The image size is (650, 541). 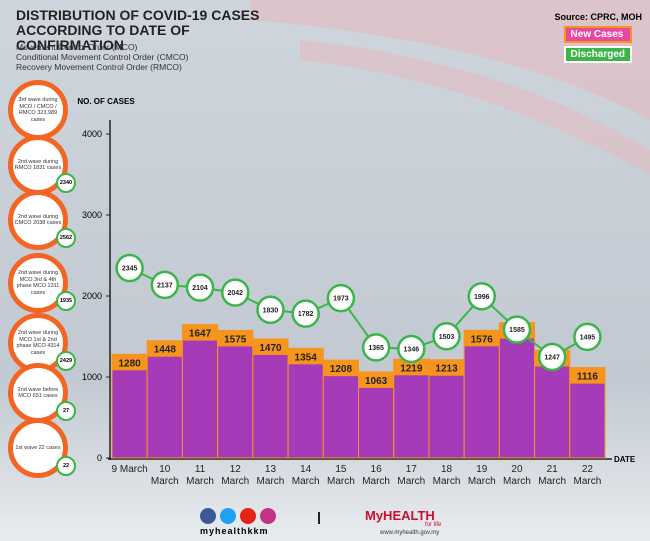 What do you see at coordinates (92, 215) in the screenshot?
I see `y-tick-label: 3000` at bounding box center [92, 215].